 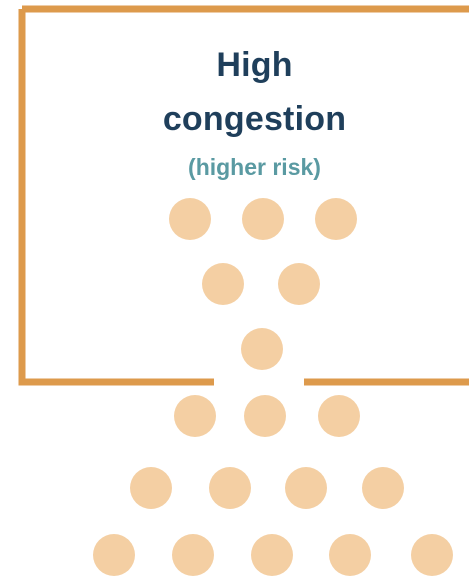 I want to click on outside-person-dot-r5-c3, so click(x=306, y=488).